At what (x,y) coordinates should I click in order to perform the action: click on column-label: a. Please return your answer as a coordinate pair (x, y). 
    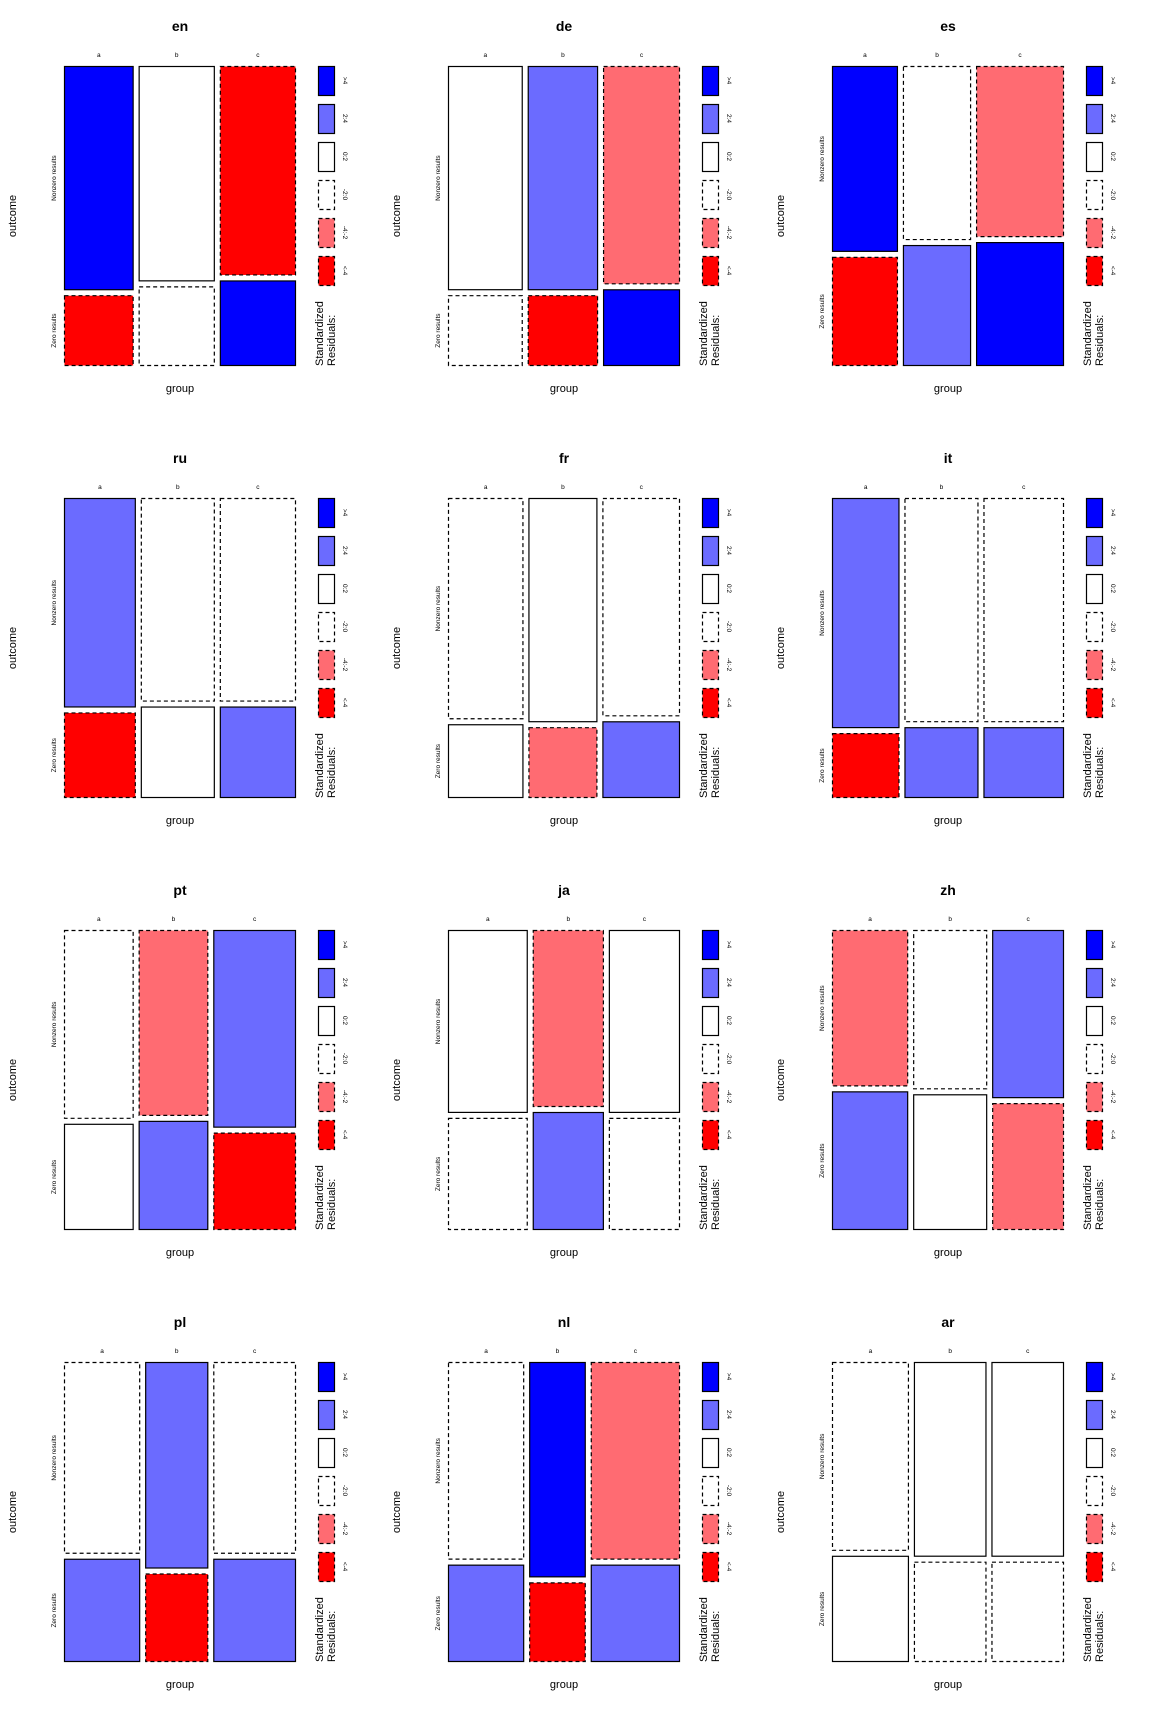
    Looking at the image, I should click on (99, 919).